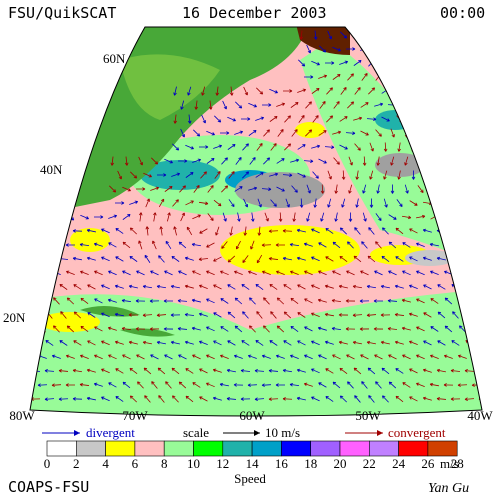 The image size is (500, 500). I want to click on lon-label: 50W, so click(368, 415).